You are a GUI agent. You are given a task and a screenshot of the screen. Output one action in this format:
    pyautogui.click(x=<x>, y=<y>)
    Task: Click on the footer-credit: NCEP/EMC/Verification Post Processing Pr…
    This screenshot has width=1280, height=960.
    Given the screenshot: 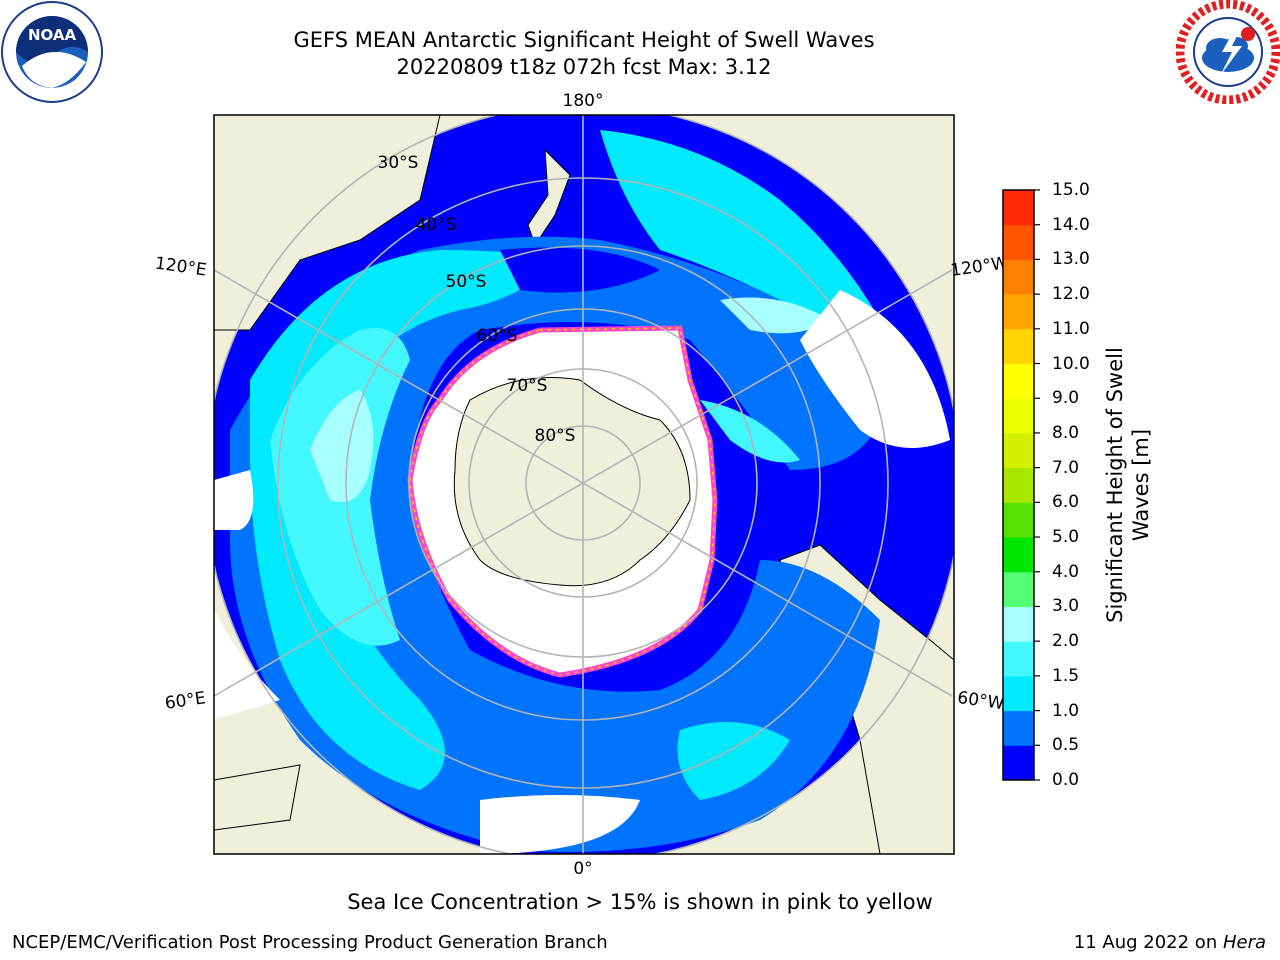 What is the action you would take?
    pyautogui.click(x=310, y=942)
    